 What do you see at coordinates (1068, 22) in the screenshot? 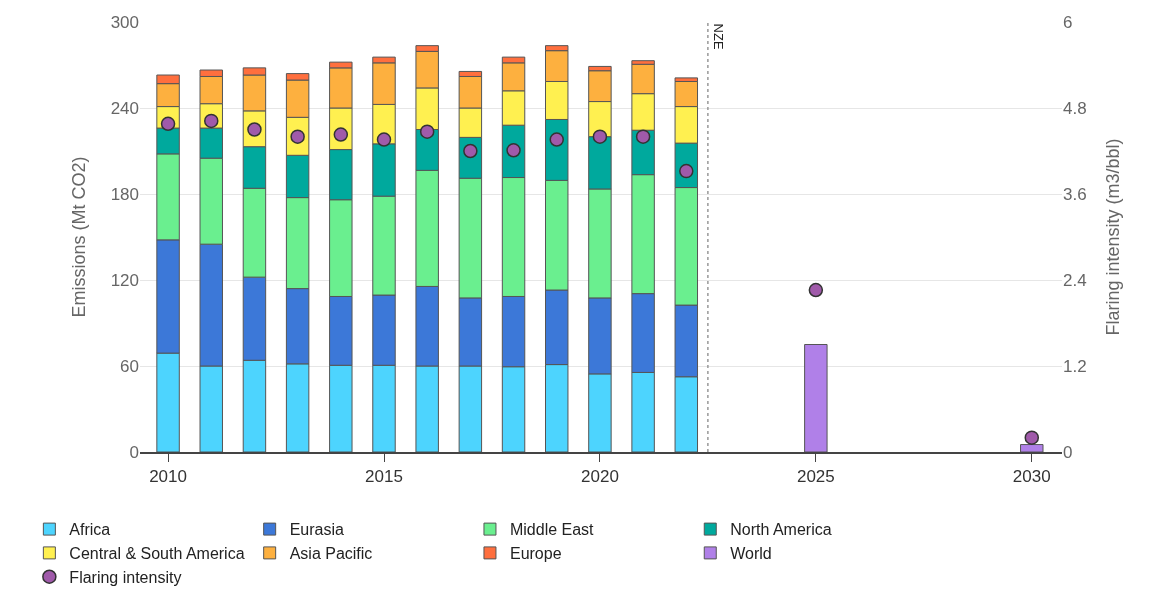
I see `y2-tick-label: 6` at bounding box center [1068, 22].